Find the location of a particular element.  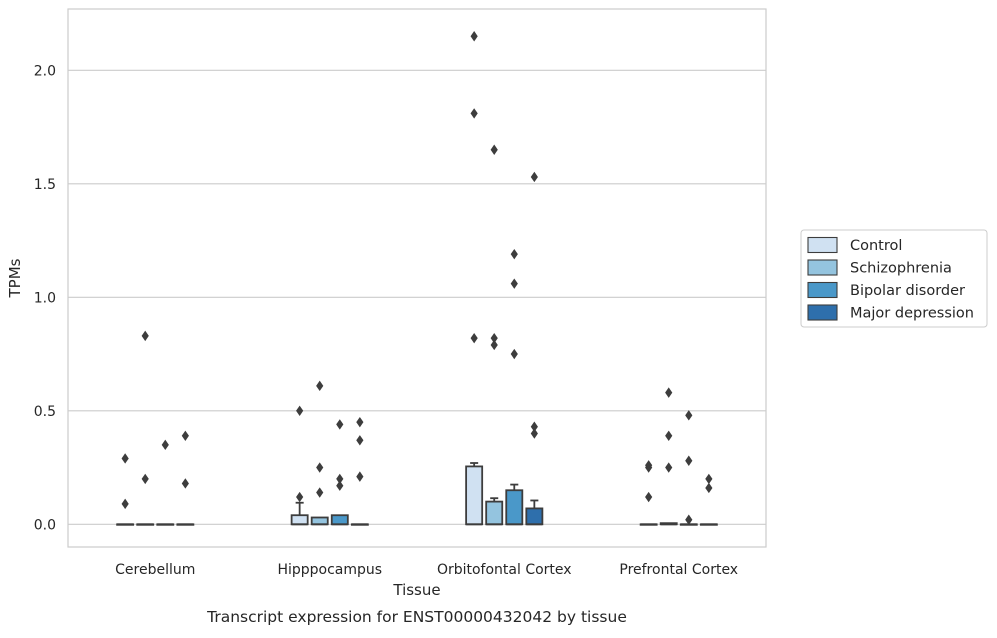

legend-label: Control is located at coordinates (876, 246).